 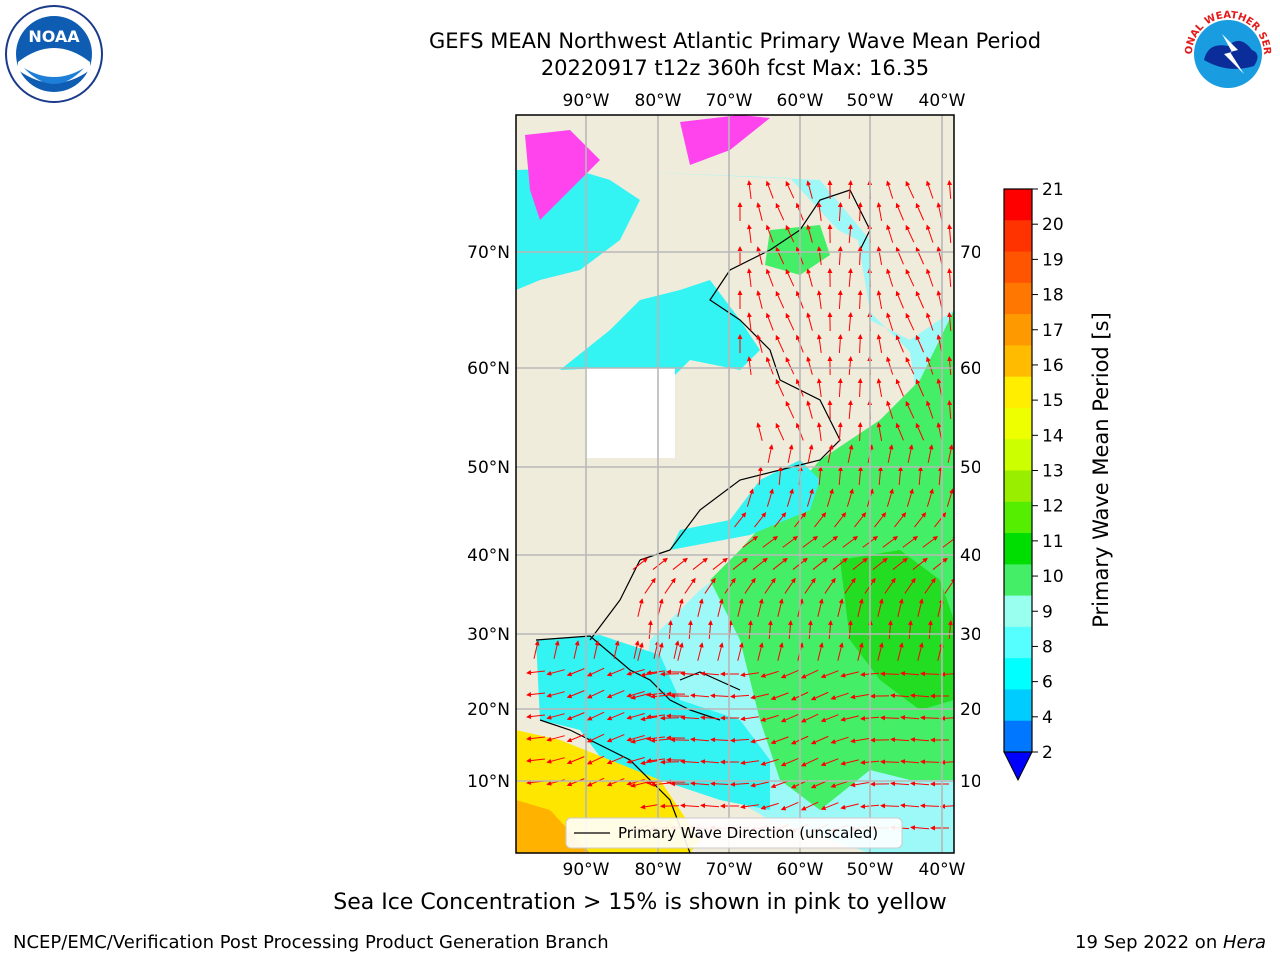 What do you see at coordinates (488, 468) in the screenshot?
I see `lat-label-left: 50°N` at bounding box center [488, 468].